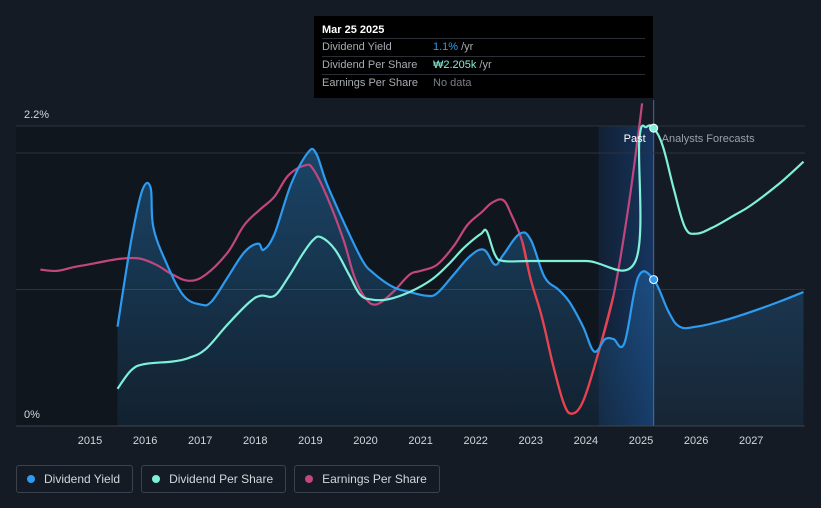 The height and width of the screenshot is (508, 821). I want to click on tooltip-label: Dividend Per Share, so click(370, 65).